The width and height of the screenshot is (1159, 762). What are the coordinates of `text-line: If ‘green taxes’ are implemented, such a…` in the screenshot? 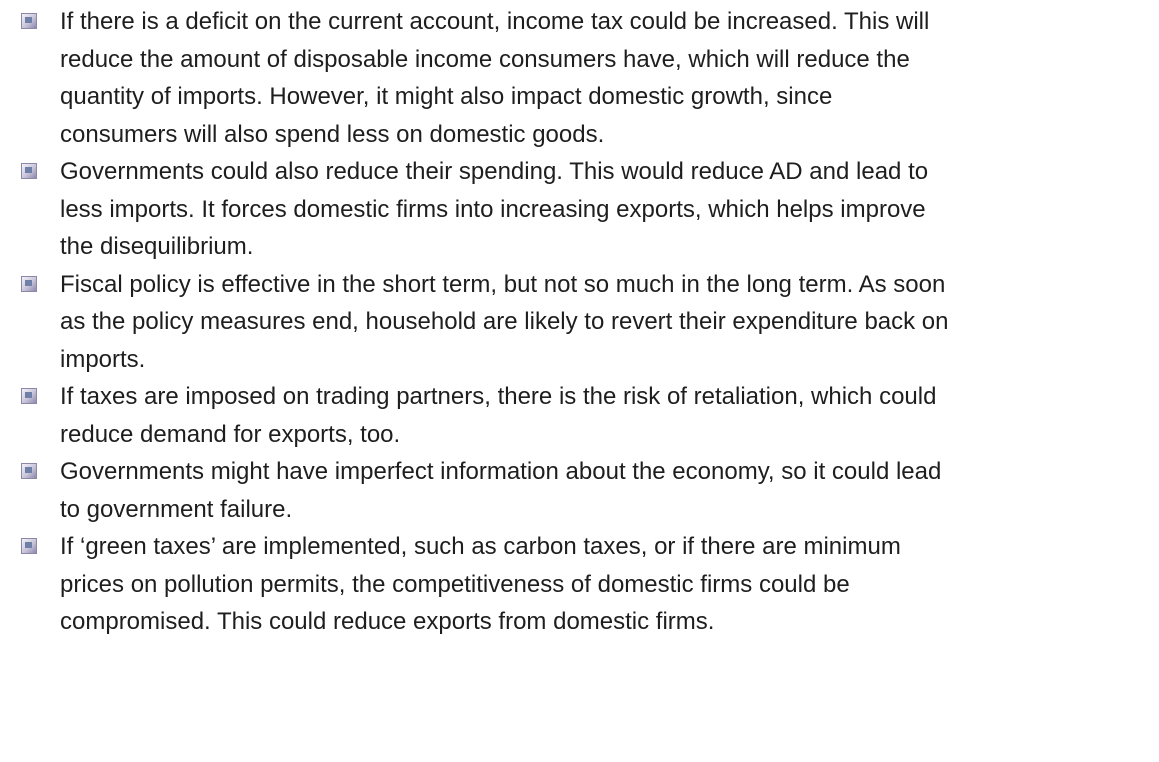 It's located at (480, 546).